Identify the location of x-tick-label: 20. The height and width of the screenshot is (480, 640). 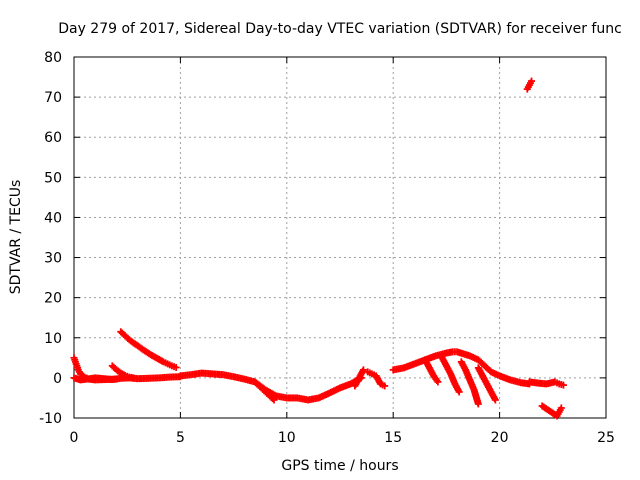
(500, 438).